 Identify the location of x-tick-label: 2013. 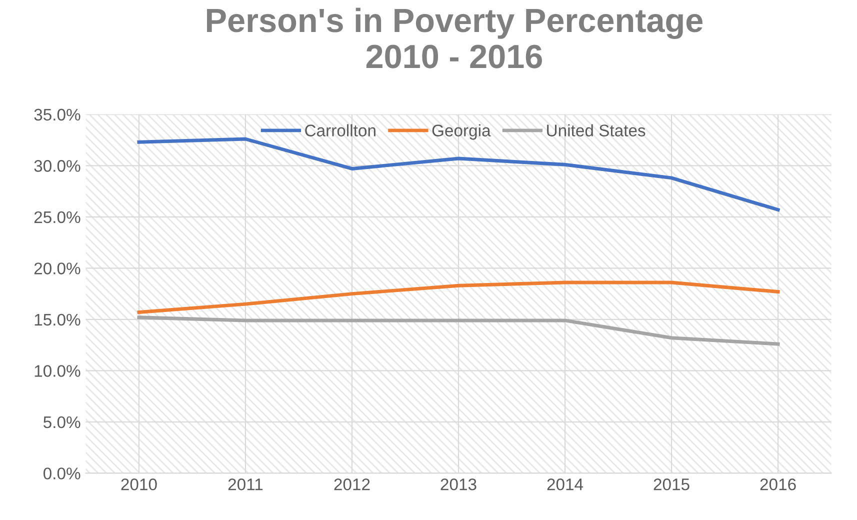
(458, 484).